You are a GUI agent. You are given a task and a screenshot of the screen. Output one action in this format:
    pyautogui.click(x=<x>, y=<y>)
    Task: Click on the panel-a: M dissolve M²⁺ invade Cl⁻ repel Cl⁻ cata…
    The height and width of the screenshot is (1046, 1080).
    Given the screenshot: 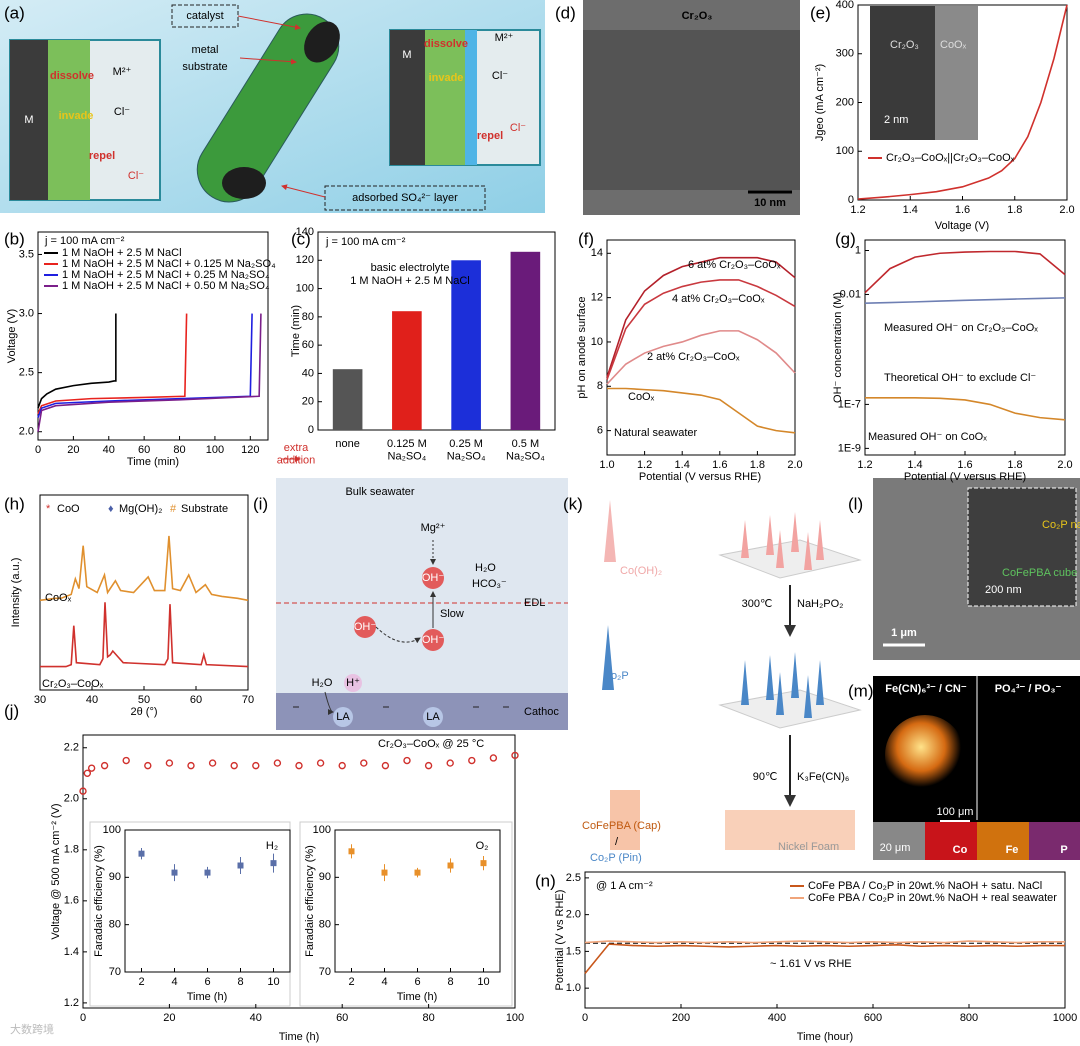 What is the action you would take?
    pyautogui.click(x=272, y=106)
    